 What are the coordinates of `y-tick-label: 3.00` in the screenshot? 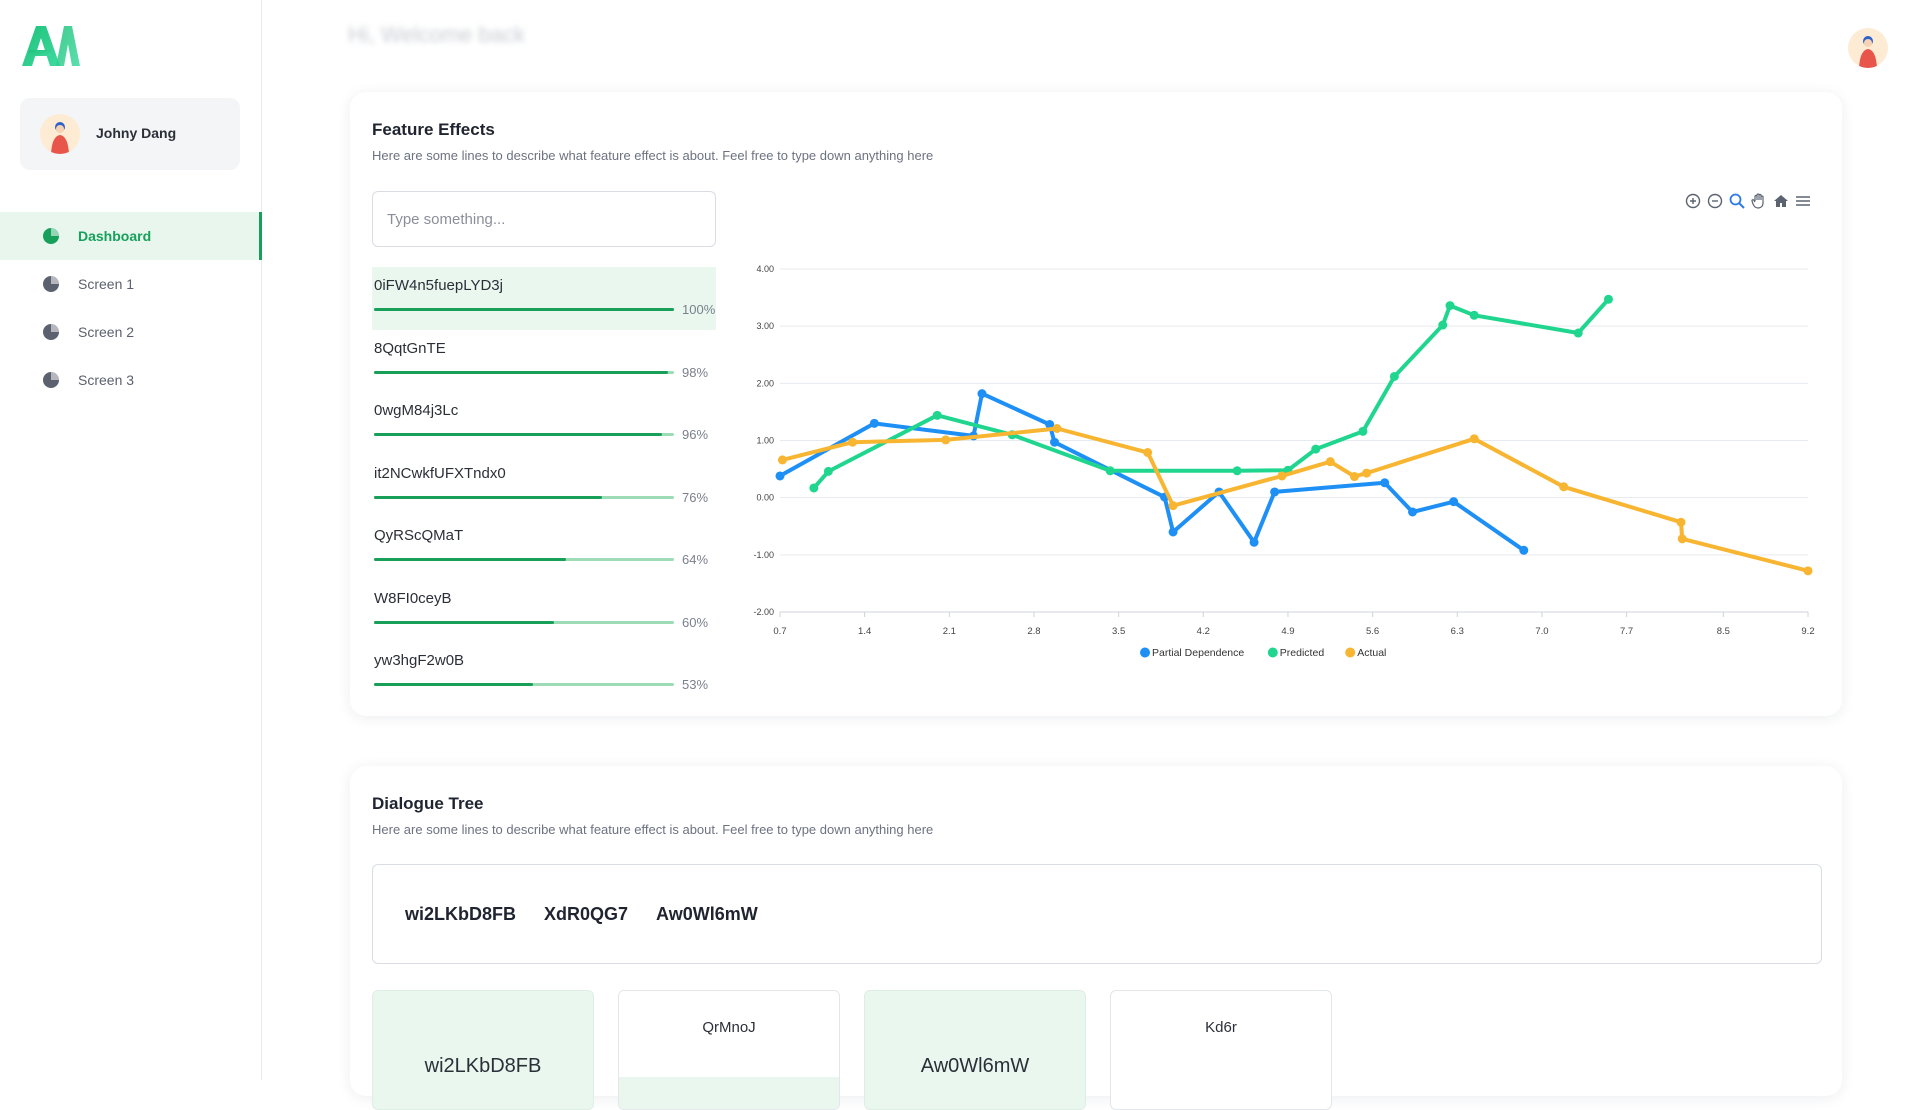 It's located at (765, 326).